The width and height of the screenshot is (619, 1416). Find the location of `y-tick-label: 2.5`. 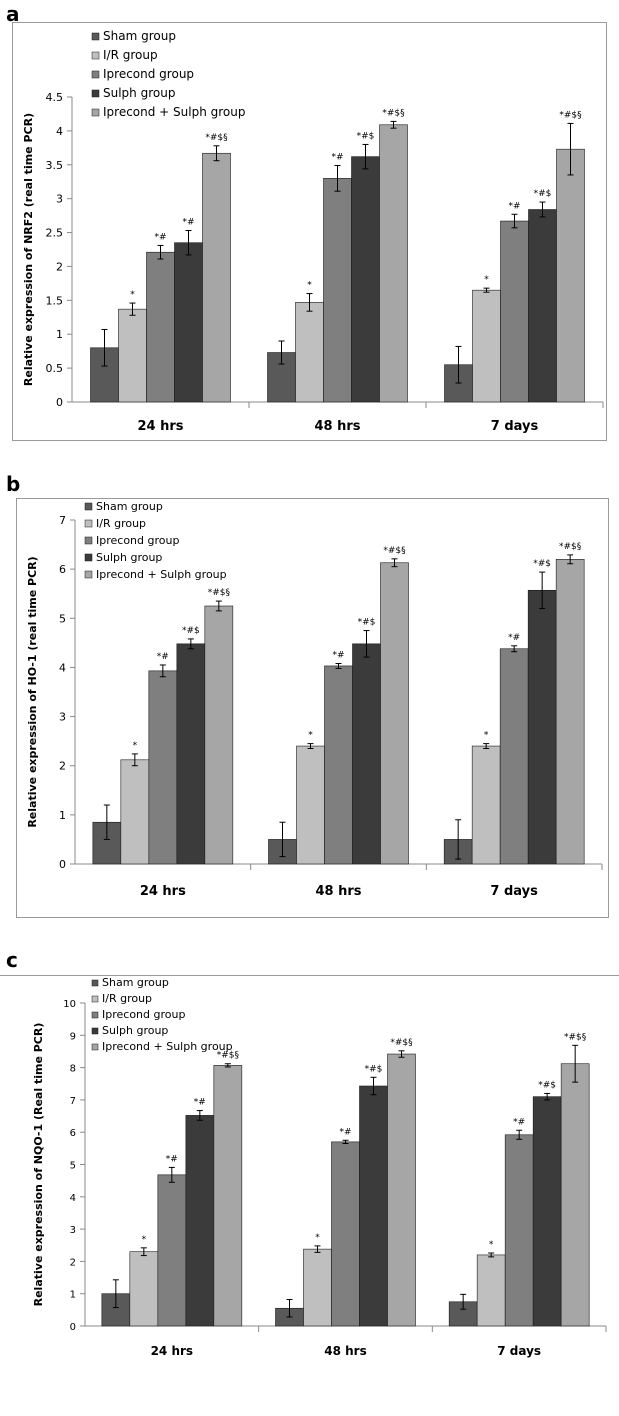

y-tick-label: 2.5 is located at coordinates (55, 233).